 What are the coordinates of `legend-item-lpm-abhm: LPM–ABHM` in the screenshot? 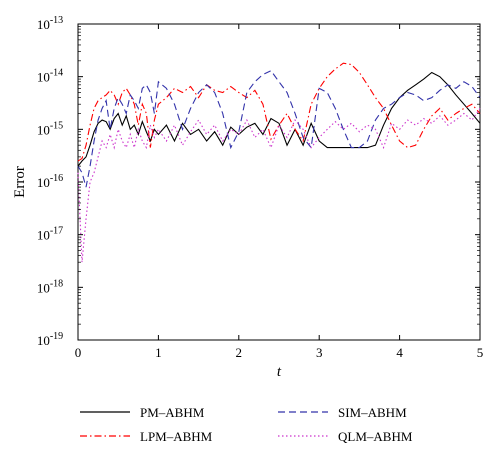 It's located at (146, 436).